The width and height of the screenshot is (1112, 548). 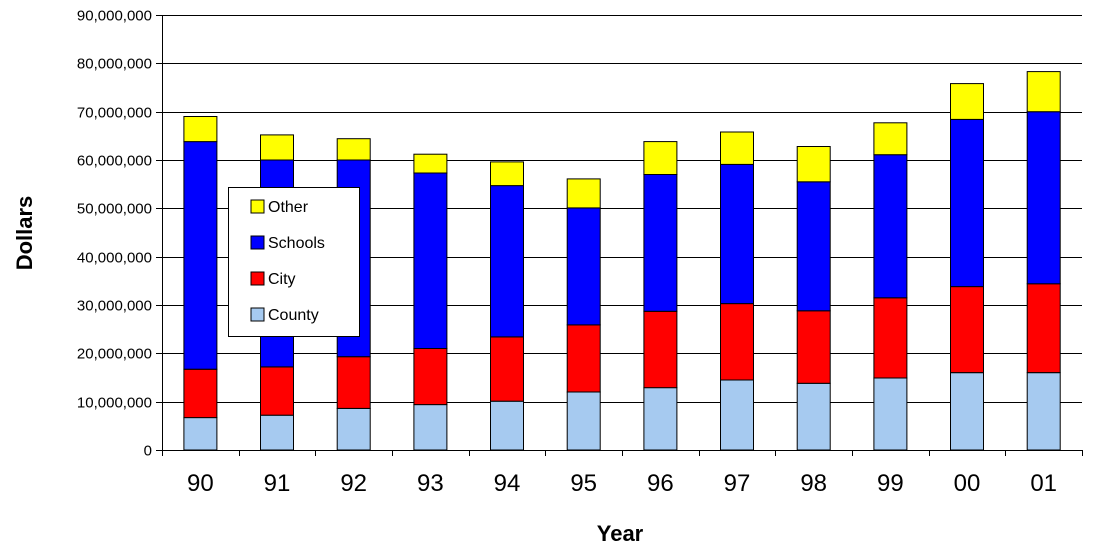 I want to click on y-tick-label: 70,000,000, so click(x=114, y=113).